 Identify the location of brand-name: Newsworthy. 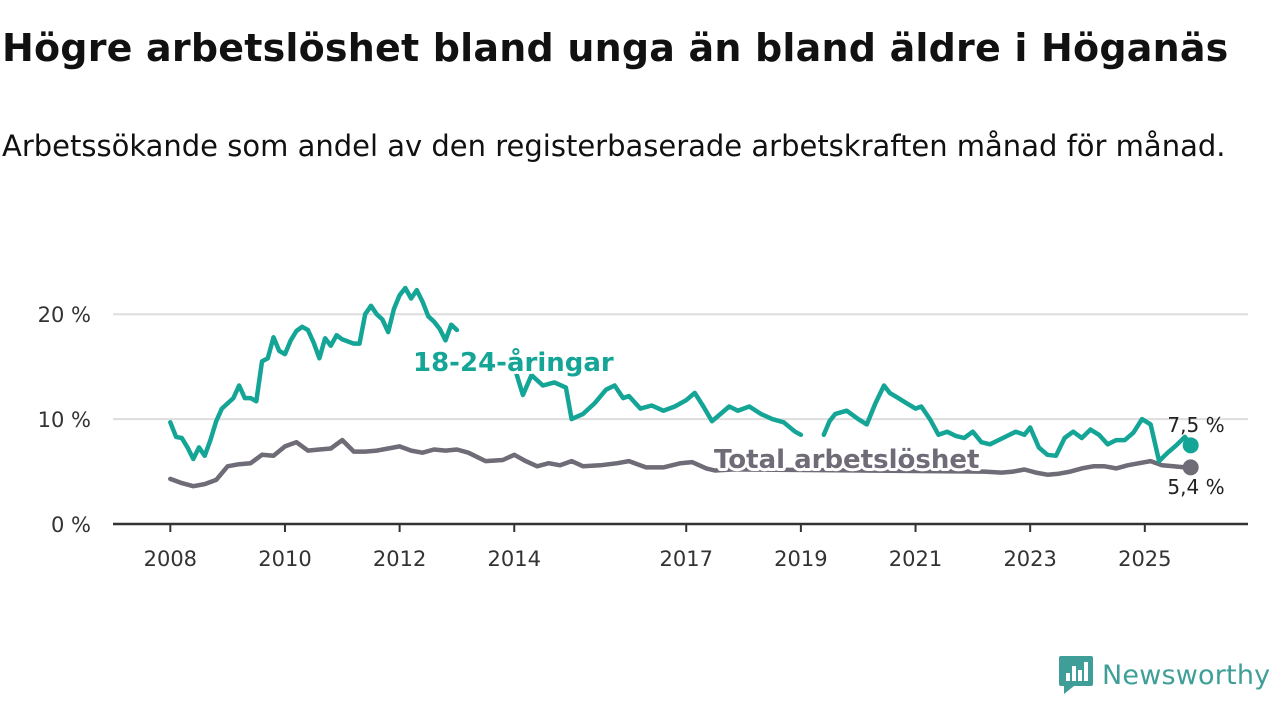
(1186, 675).